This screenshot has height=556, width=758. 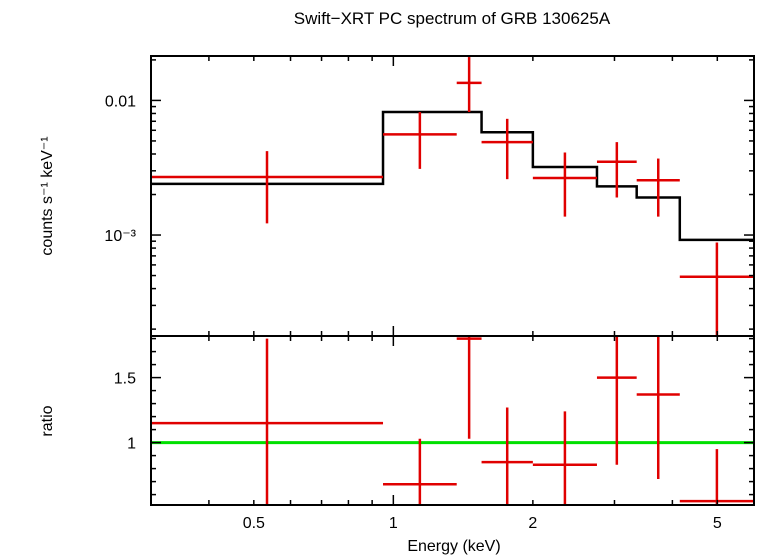 I want to click on x-tick-label: 0.5, so click(x=254, y=523).